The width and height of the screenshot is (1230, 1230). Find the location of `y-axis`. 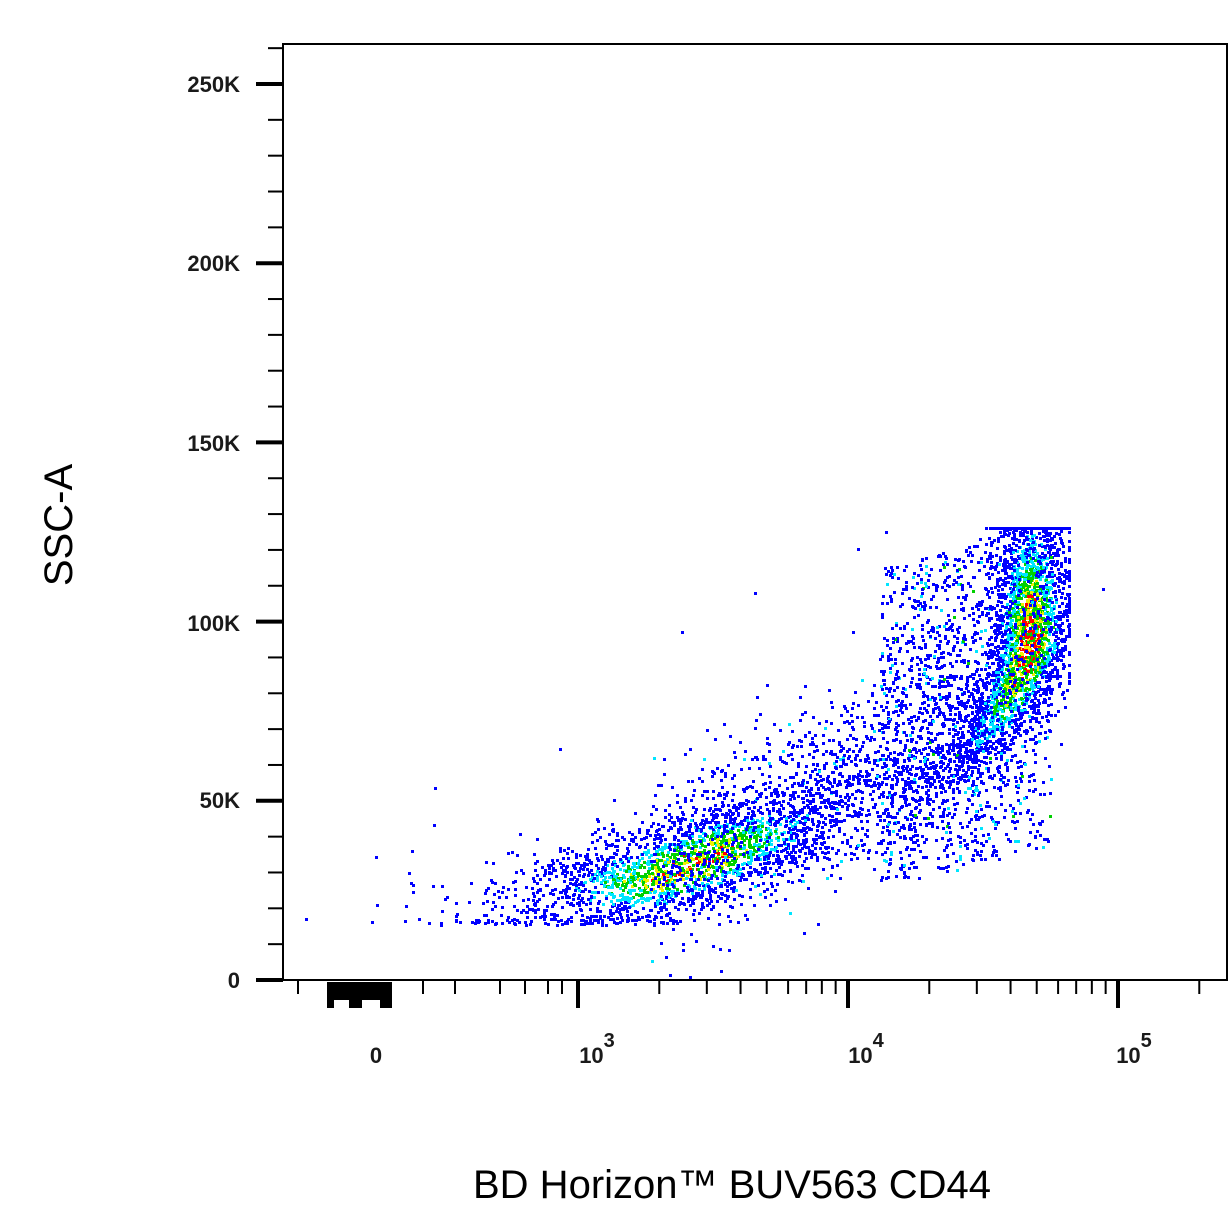

y-axis is located at coordinates (269, 514).